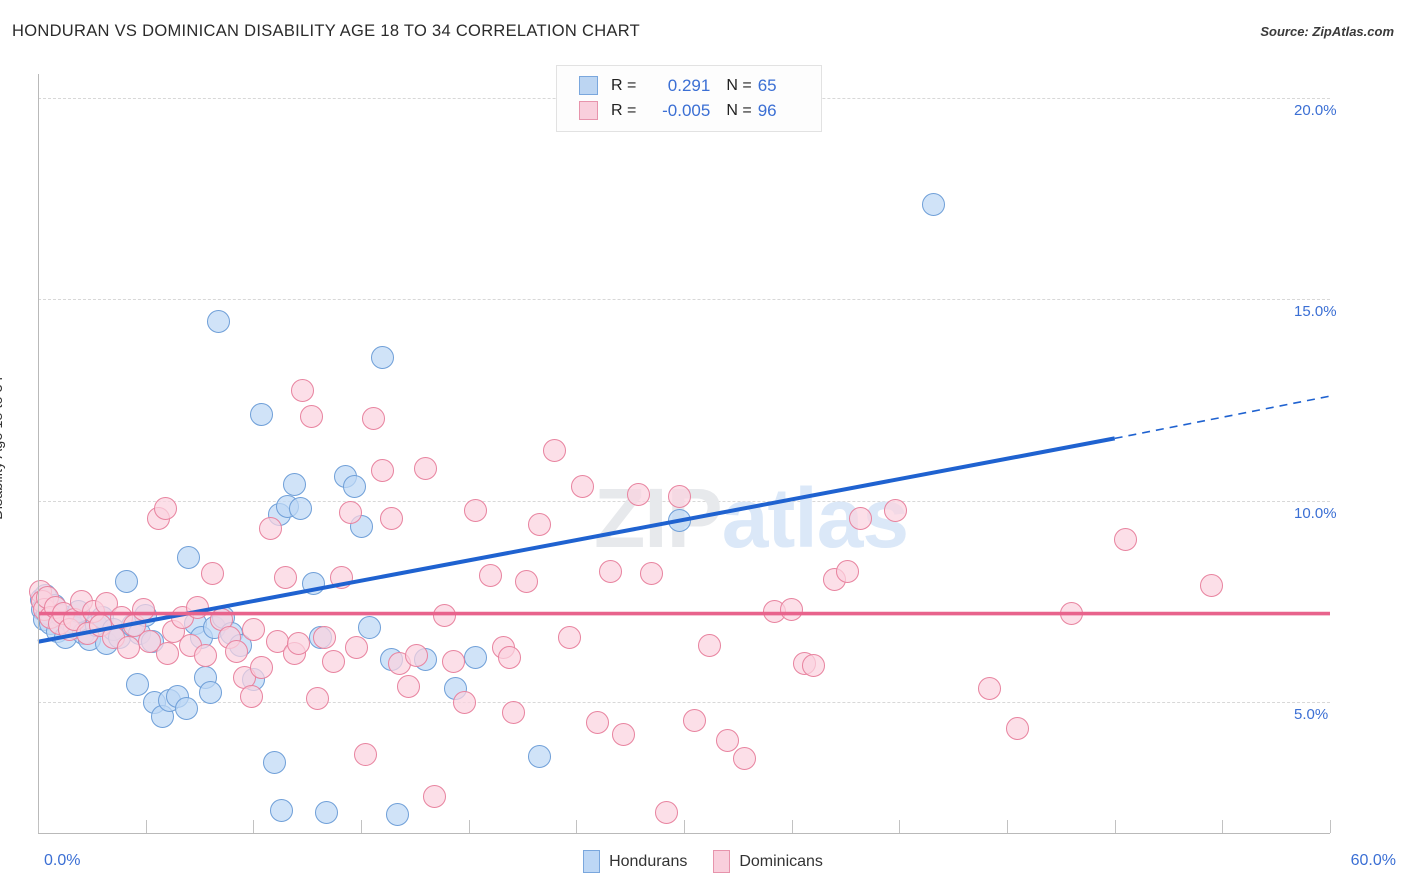 This screenshot has width=1406, height=892. I want to click on y-axis-tick-label: 15.0%, so click(1315, 312).